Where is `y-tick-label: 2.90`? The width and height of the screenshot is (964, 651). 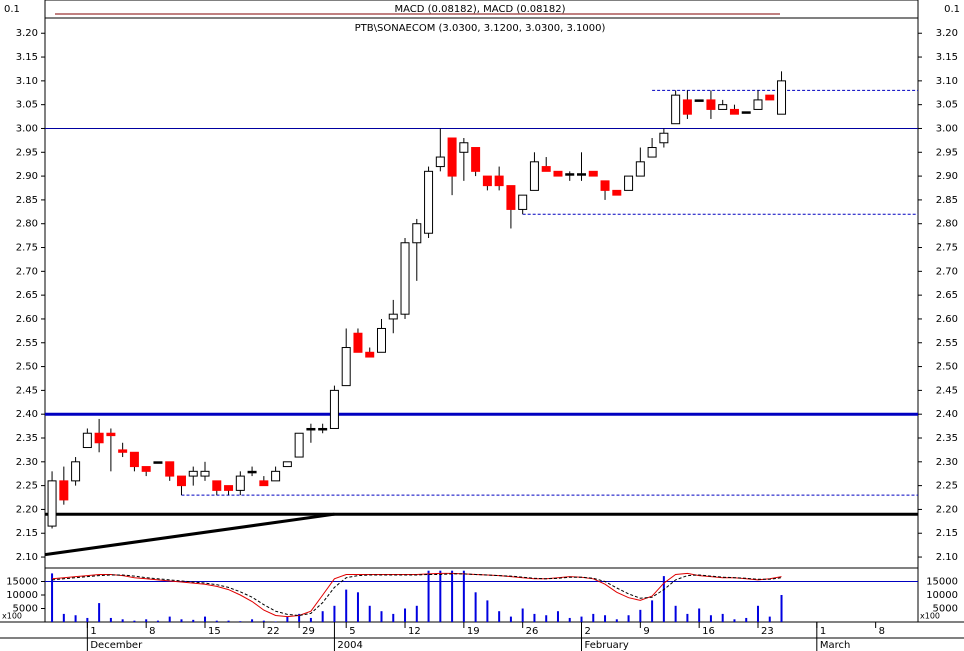
y-tick-label: 2.90 is located at coordinates (27, 176).